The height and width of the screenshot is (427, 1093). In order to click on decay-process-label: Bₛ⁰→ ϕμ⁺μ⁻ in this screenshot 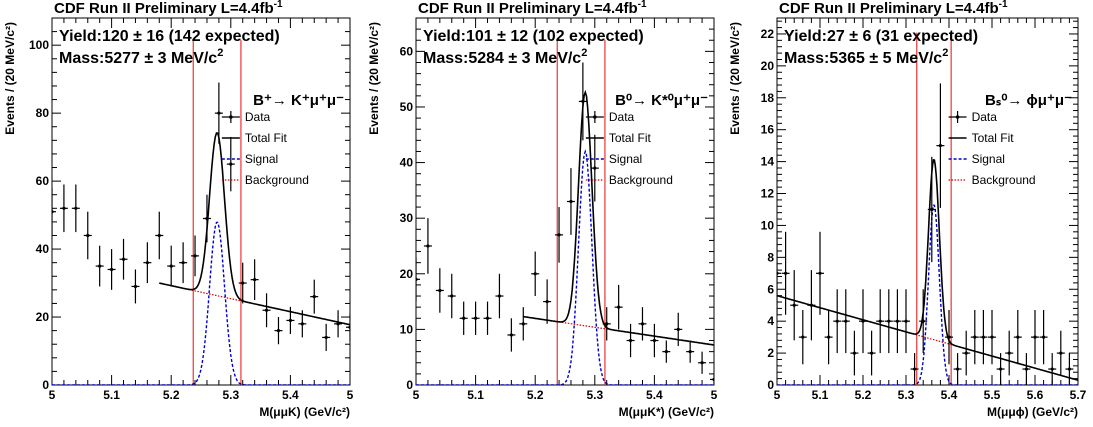, I will do `click(1028, 100)`.